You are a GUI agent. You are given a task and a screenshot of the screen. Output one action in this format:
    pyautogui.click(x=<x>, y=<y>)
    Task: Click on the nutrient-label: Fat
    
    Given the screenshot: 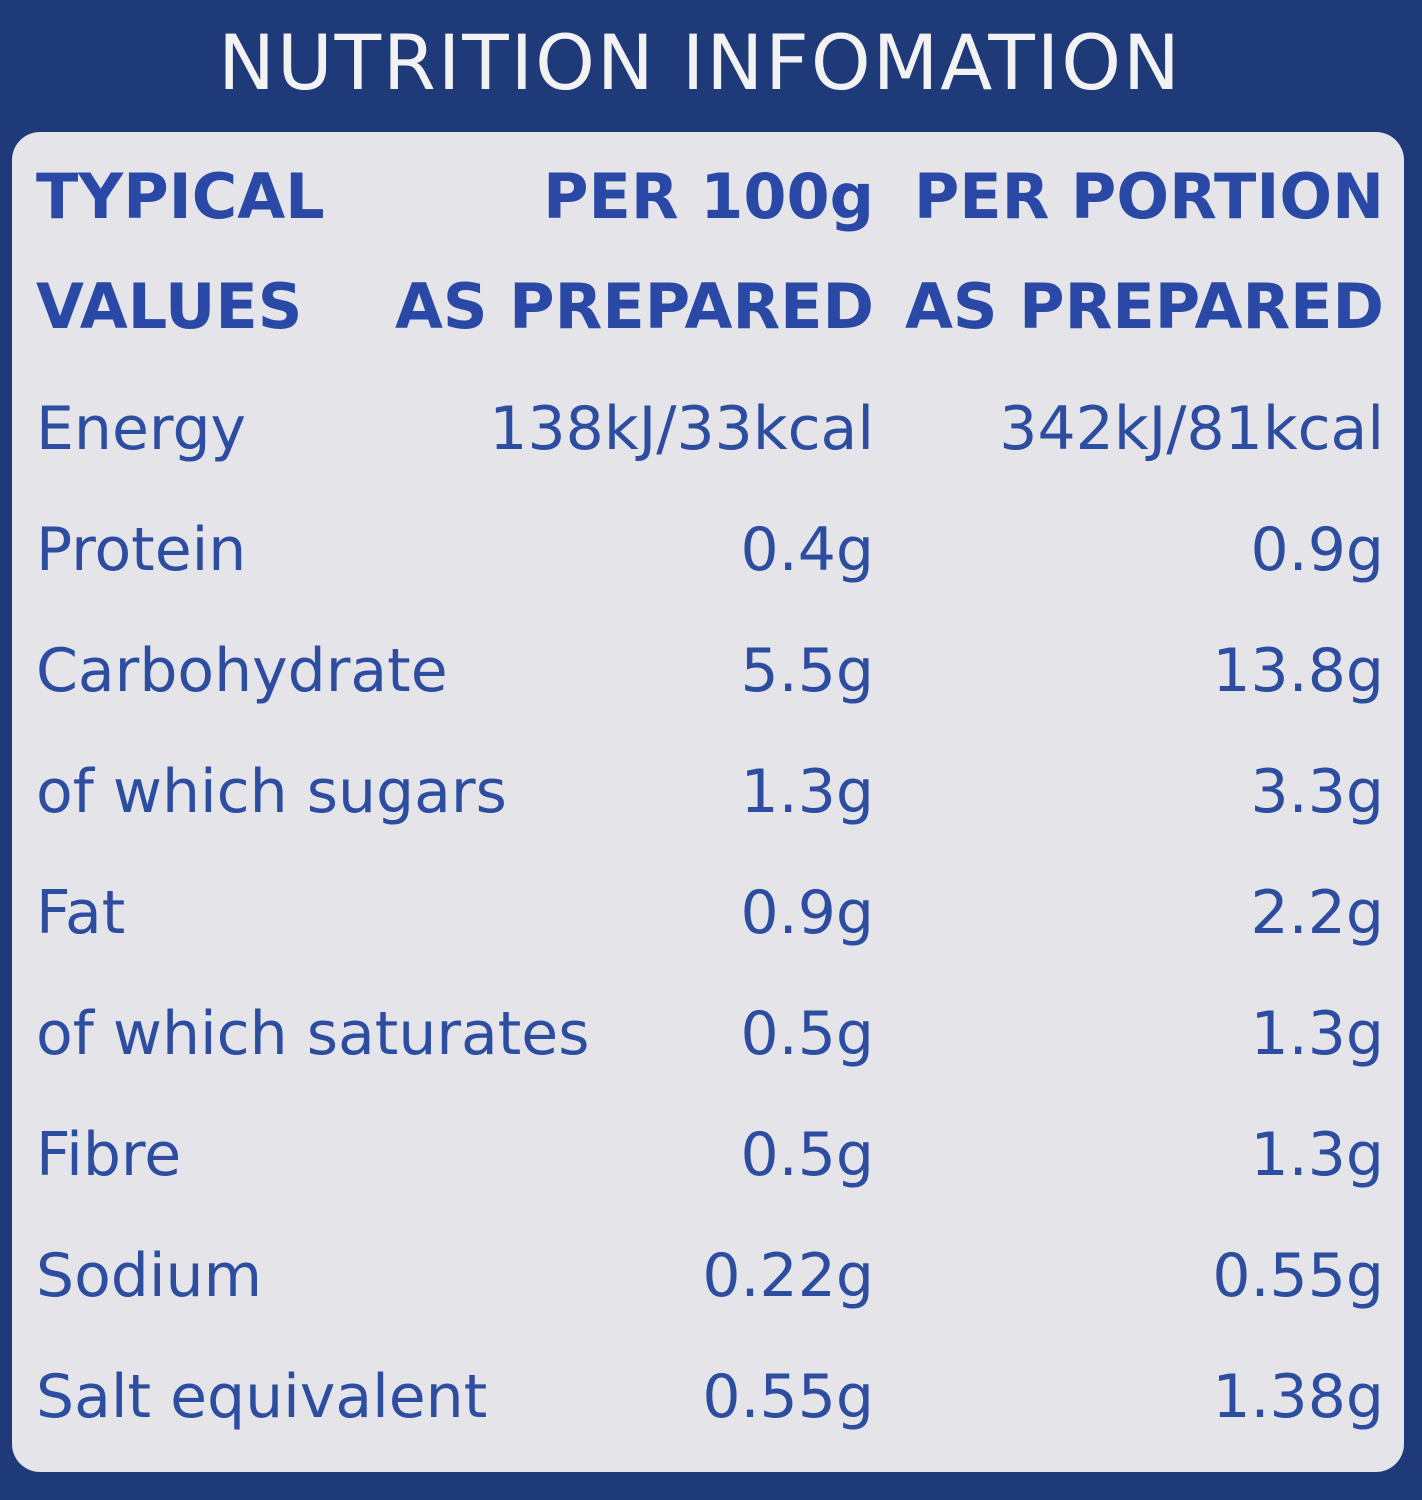 What is the action you would take?
    pyautogui.click(x=81, y=913)
    